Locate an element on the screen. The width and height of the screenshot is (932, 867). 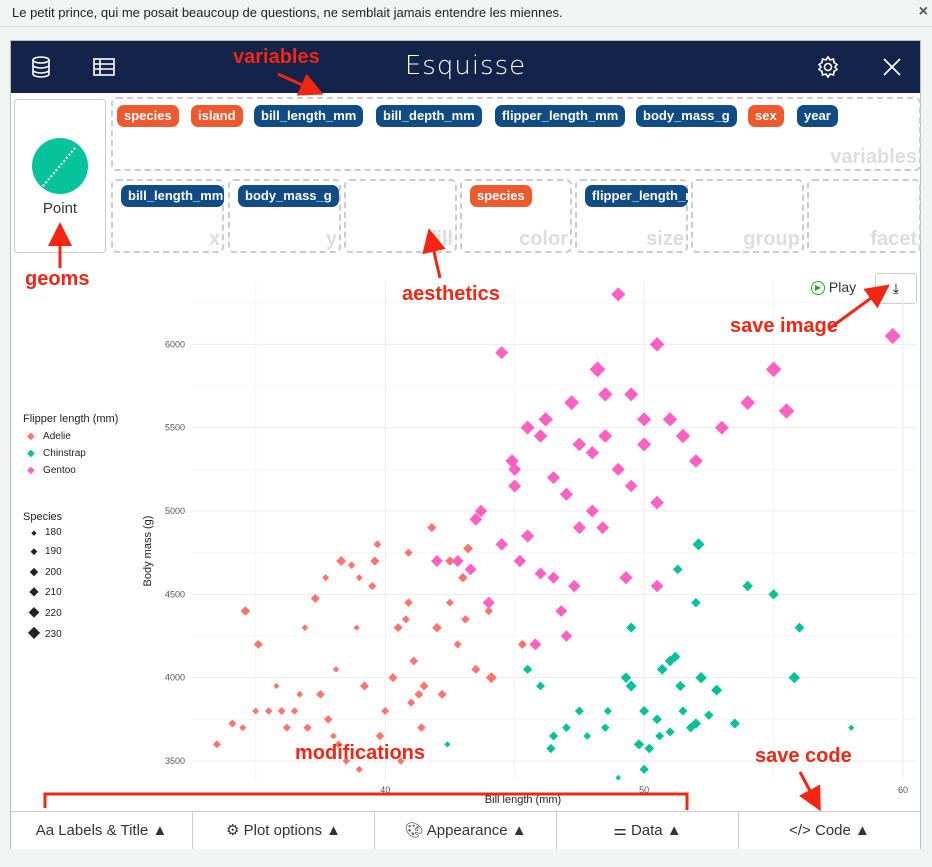
table-icon is located at coordinates (104, 67).